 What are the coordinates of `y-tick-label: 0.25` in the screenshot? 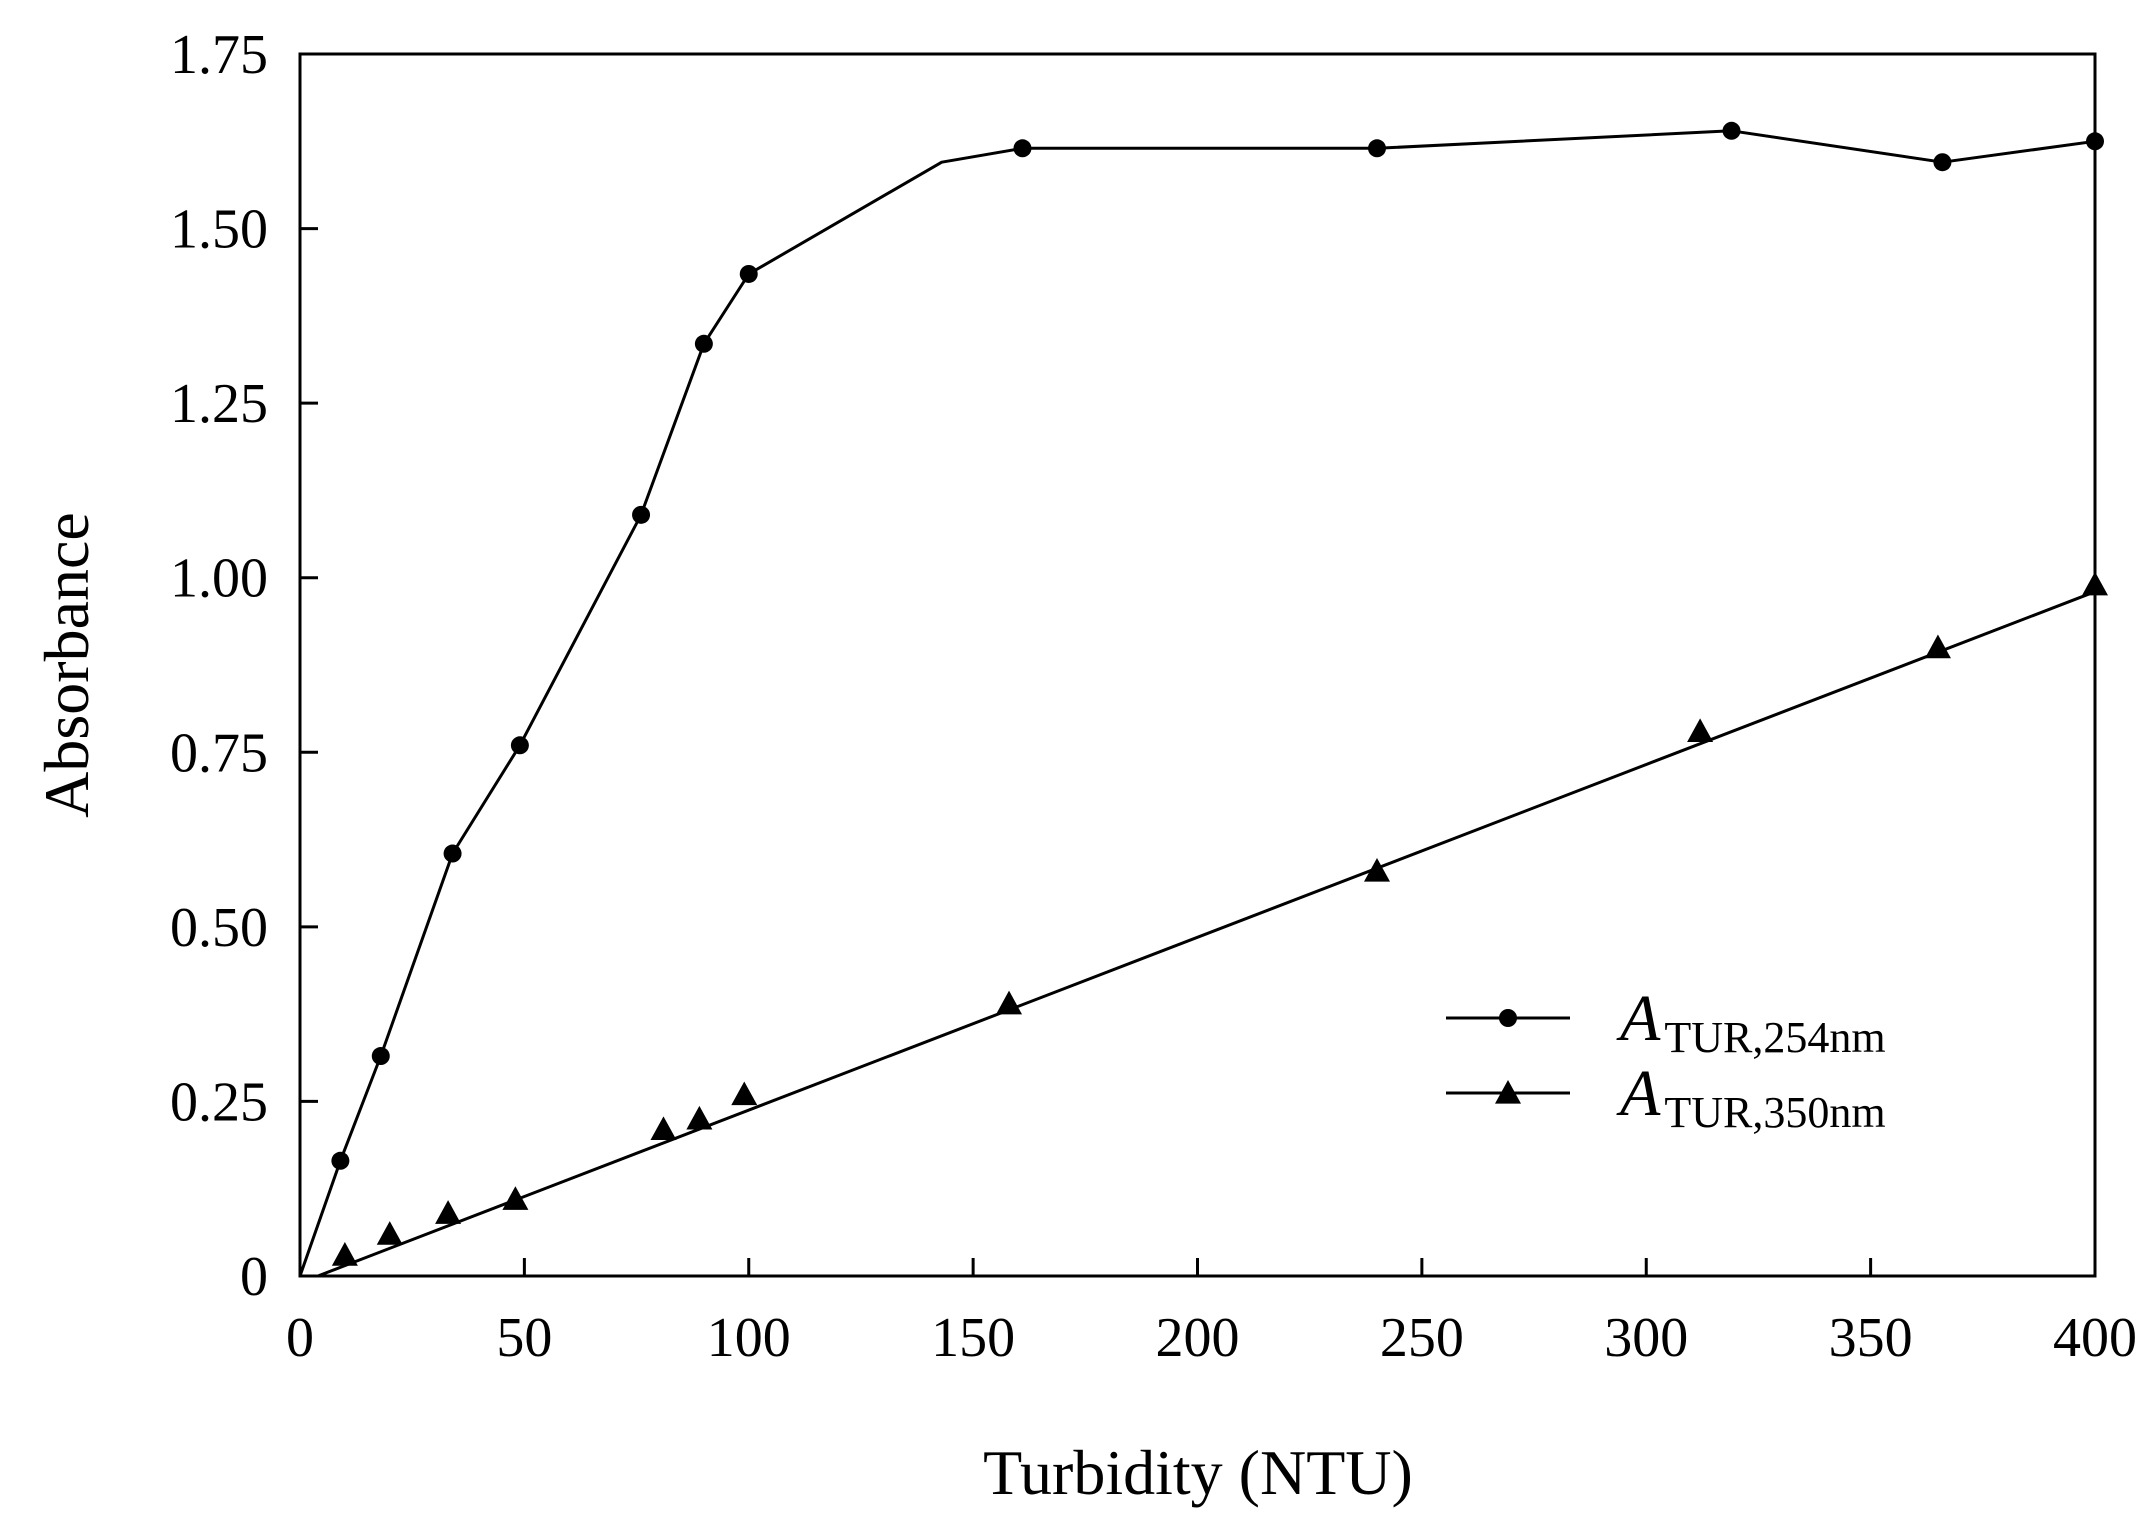 It's located at (219, 1102).